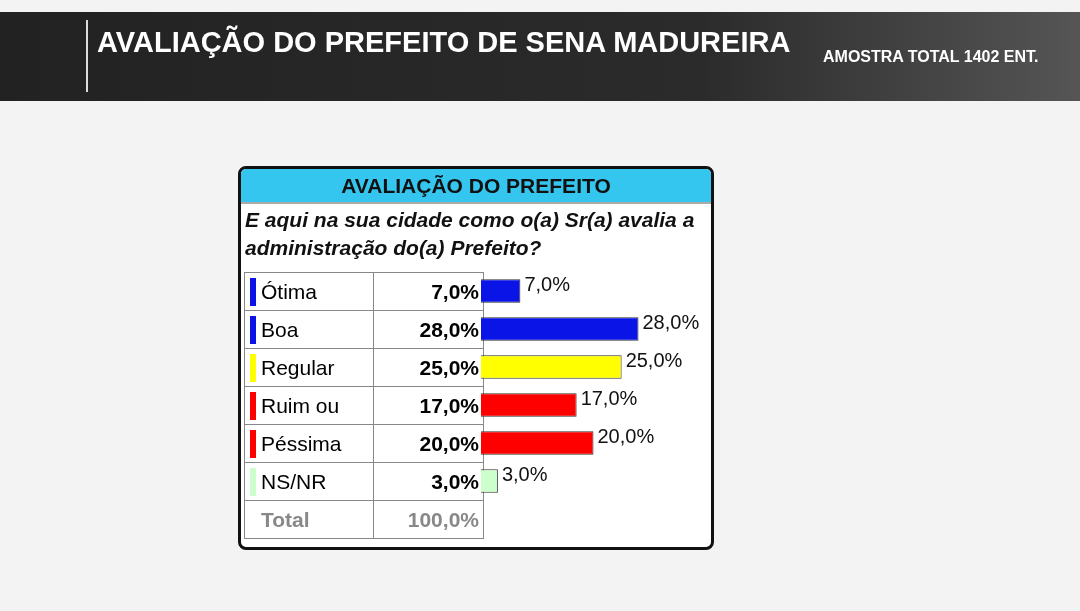  I want to click on data-label: 3,0%, so click(428, 481).